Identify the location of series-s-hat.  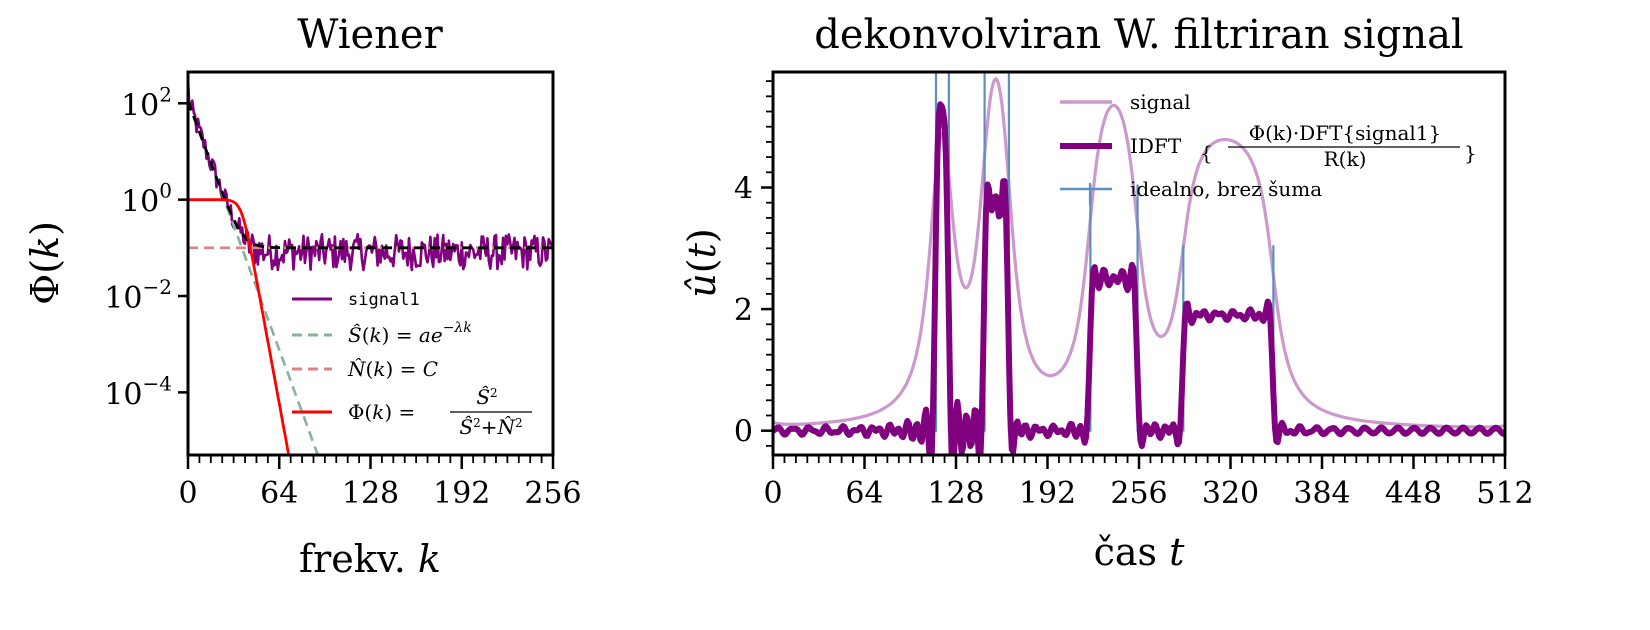
(254, 277).